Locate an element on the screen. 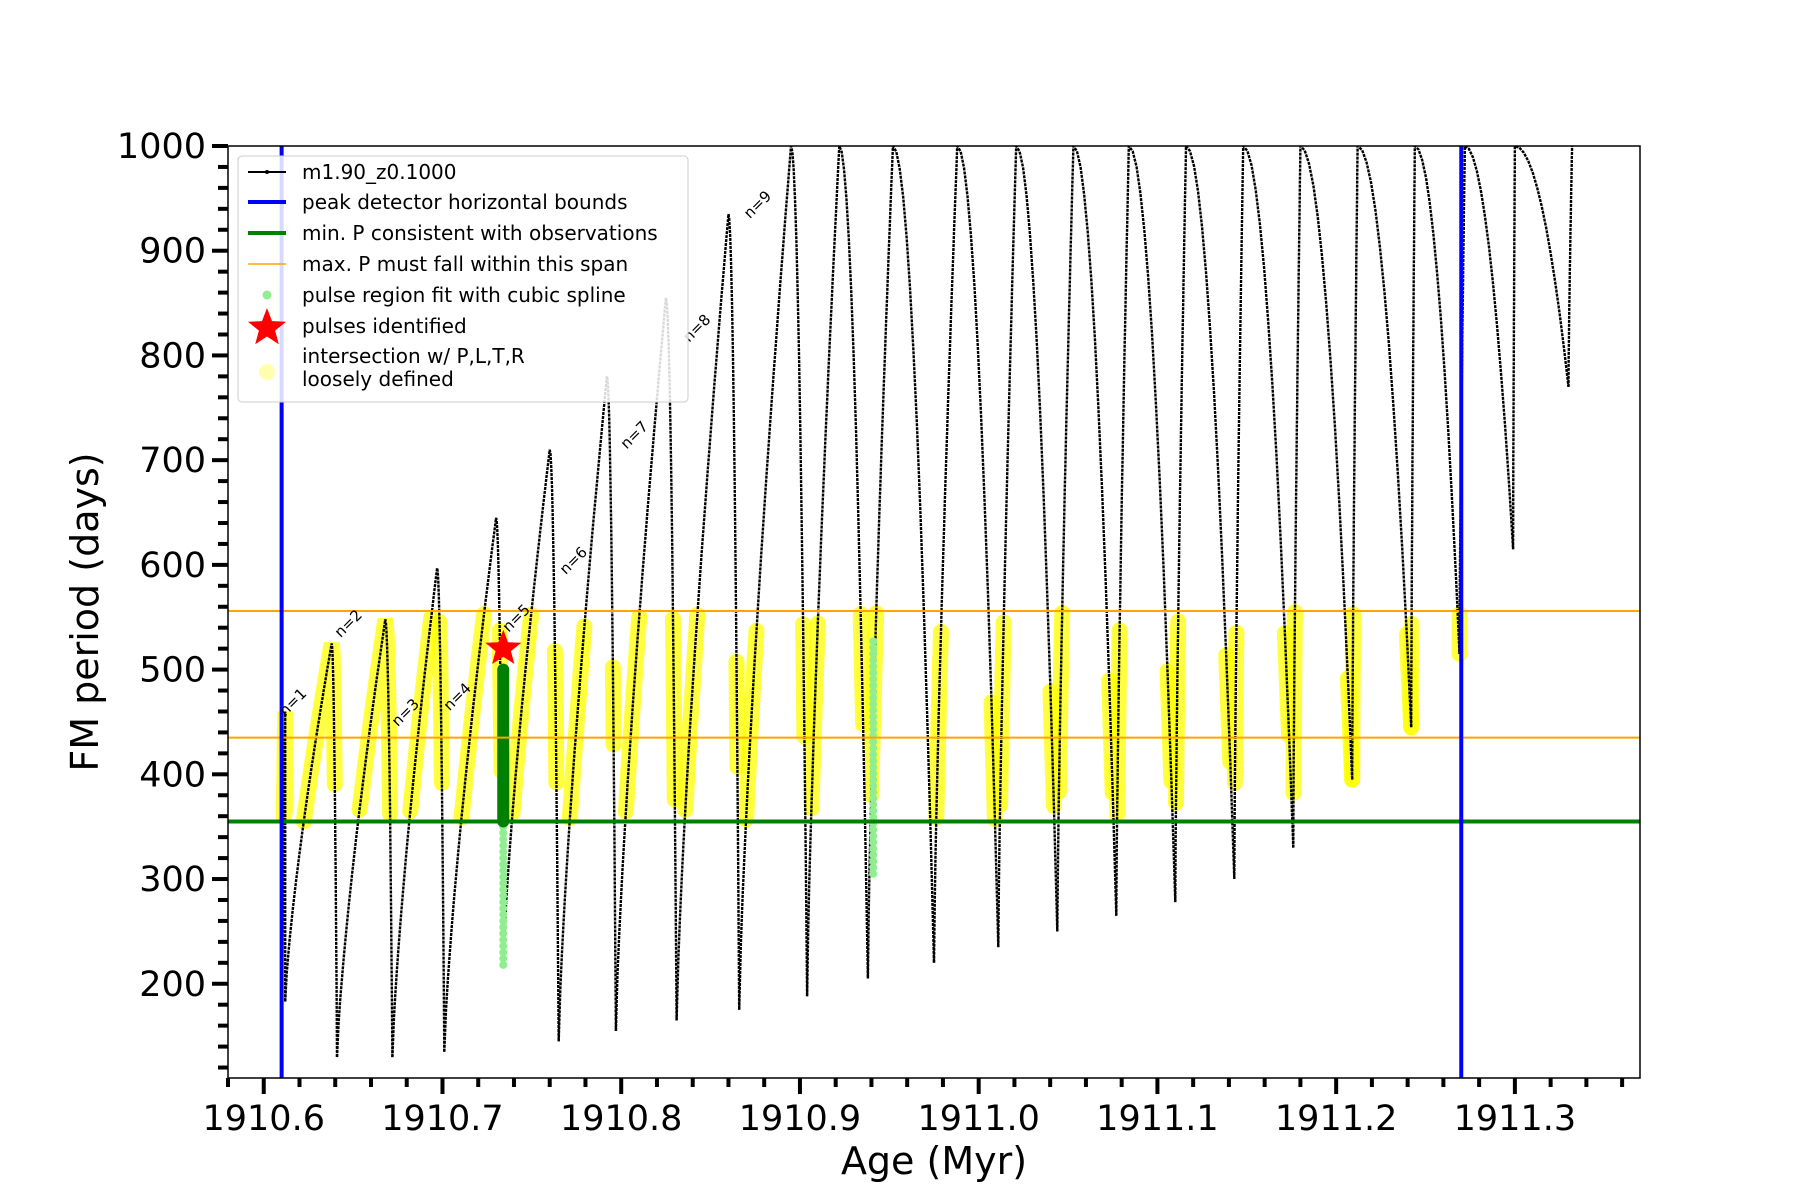 The width and height of the screenshot is (1800, 1200). spline-fit-points is located at coordinates (687, 803).